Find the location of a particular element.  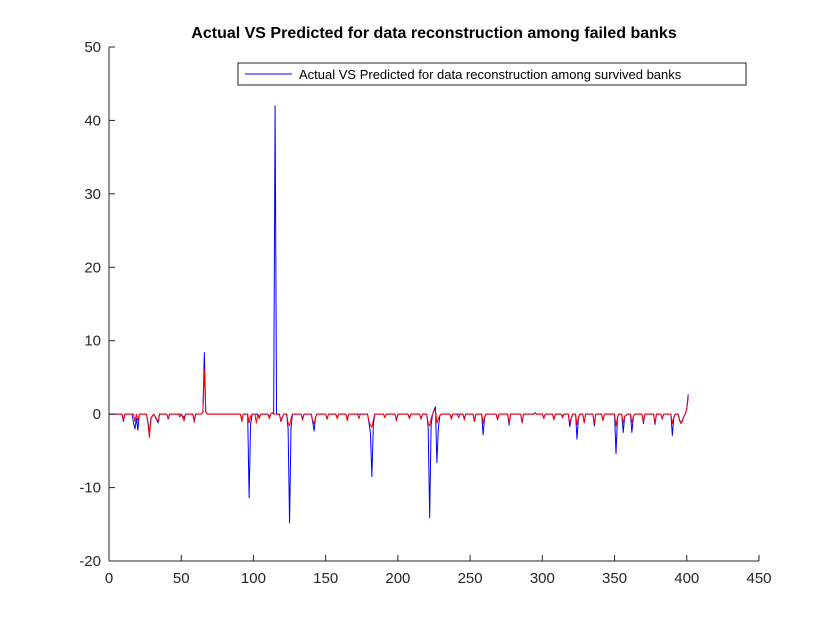

y-tick-label: 30 is located at coordinates (92, 194).